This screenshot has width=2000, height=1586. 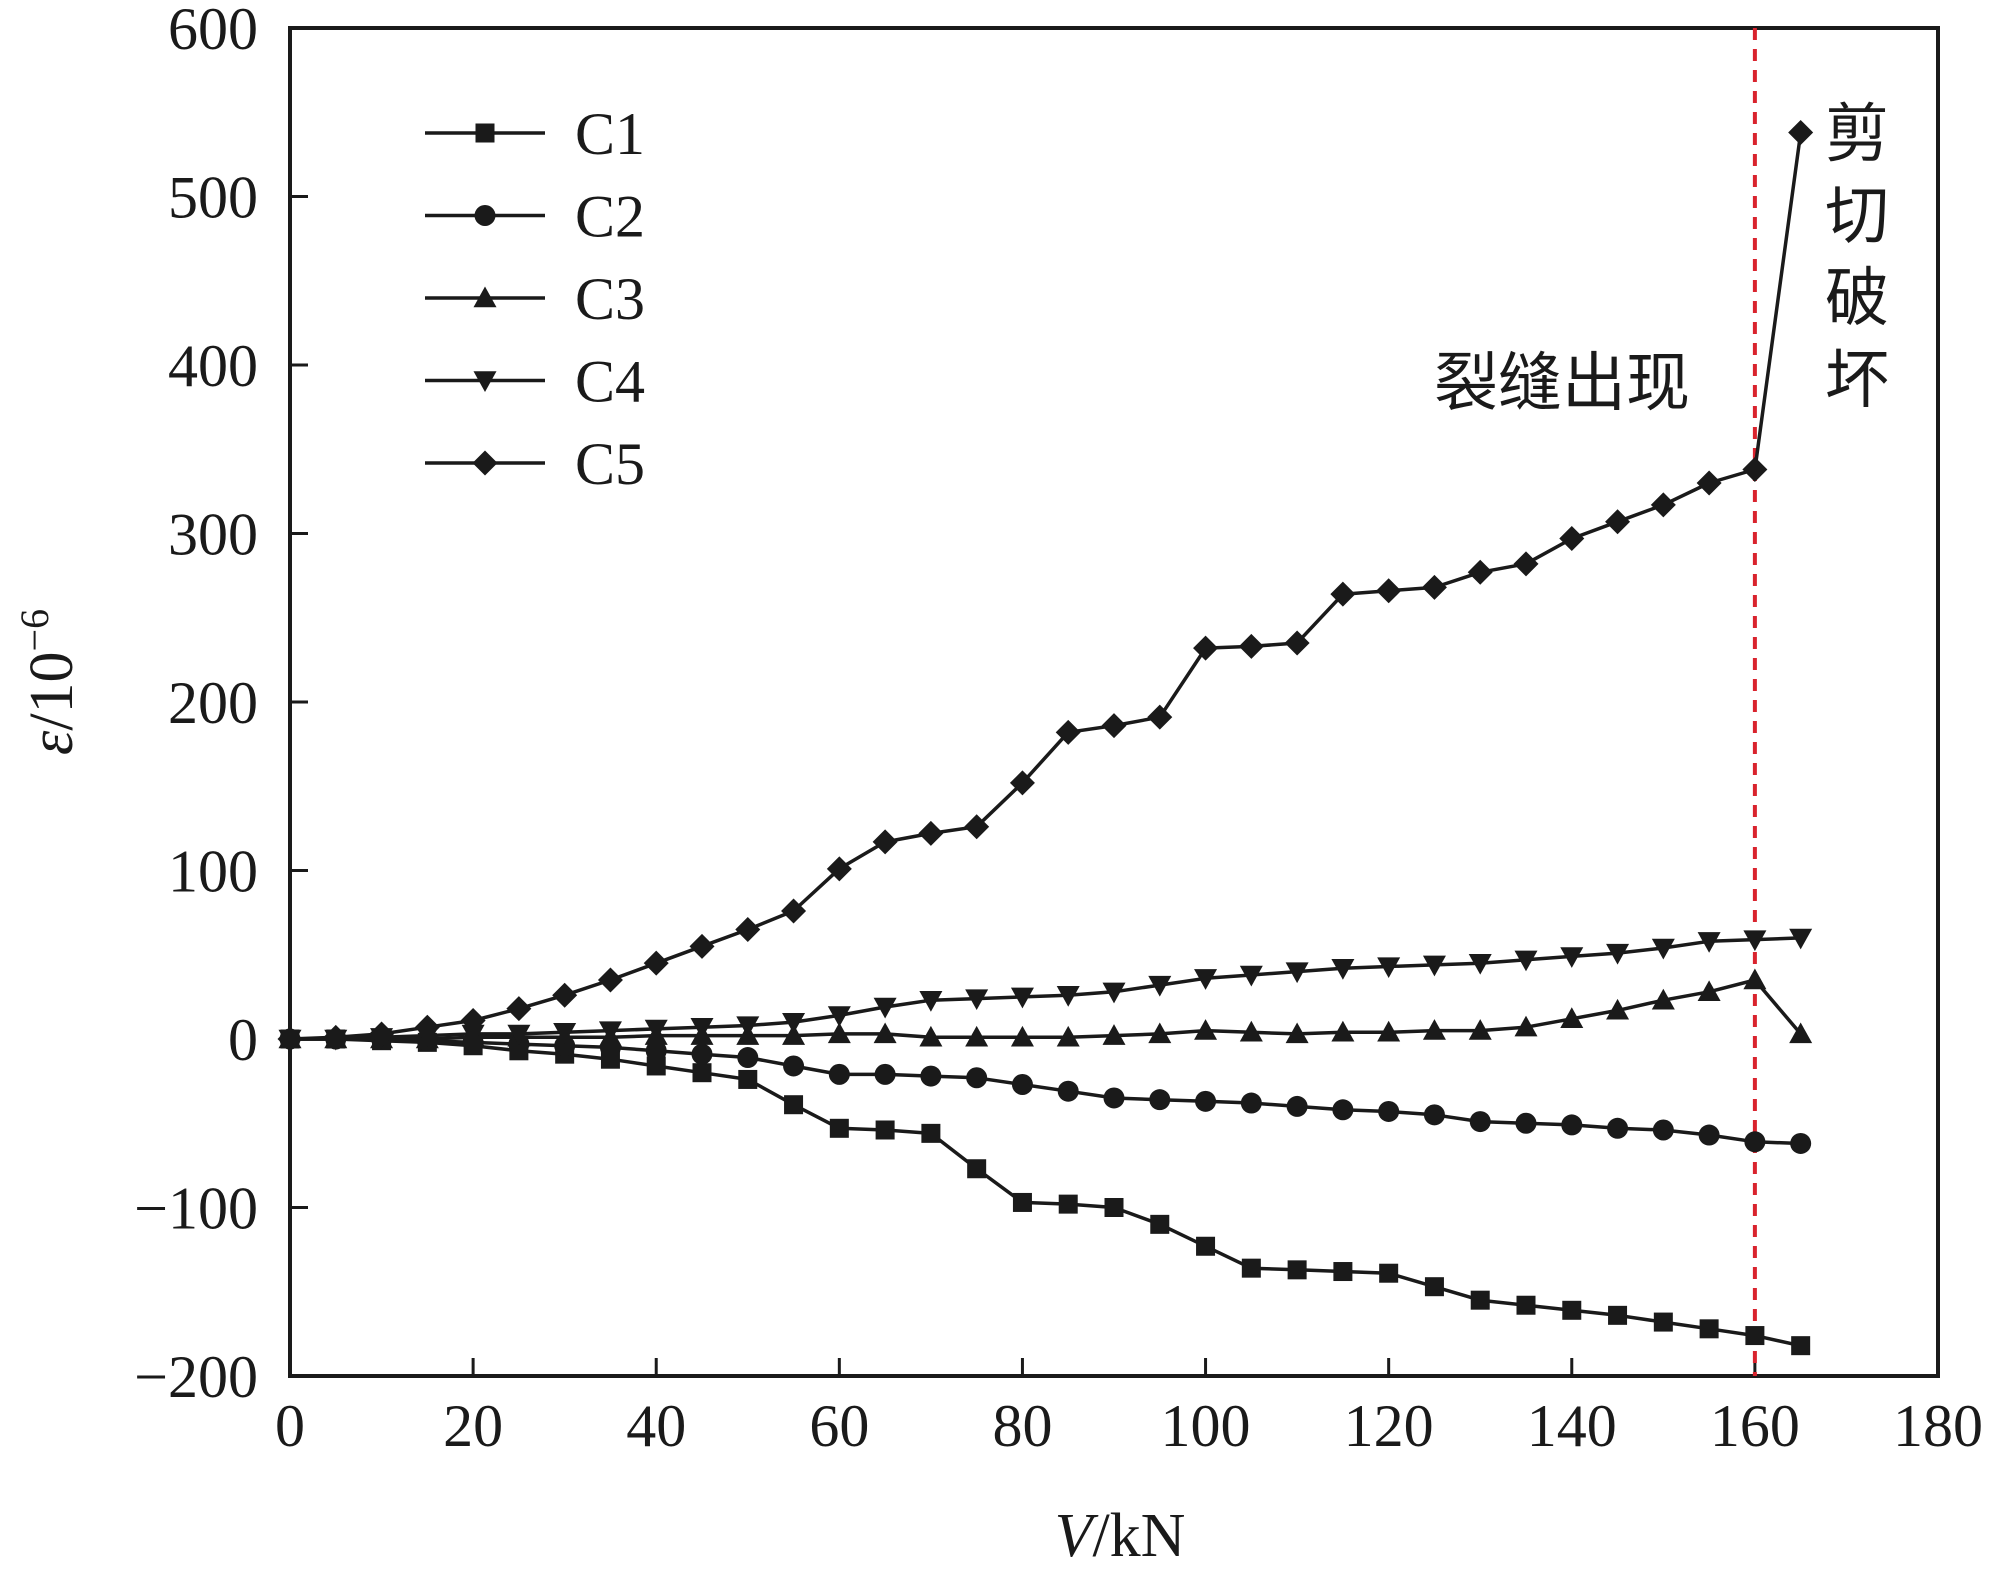 What do you see at coordinates (213, 366) in the screenshot?
I see `y-tick-label: 400` at bounding box center [213, 366].